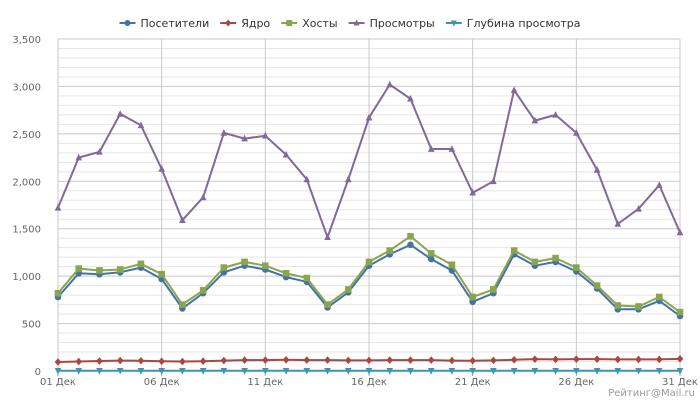 Image resolution: width=700 pixels, height=400 pixels. I want to click on legend-item: Ядро, so click(245, 23).